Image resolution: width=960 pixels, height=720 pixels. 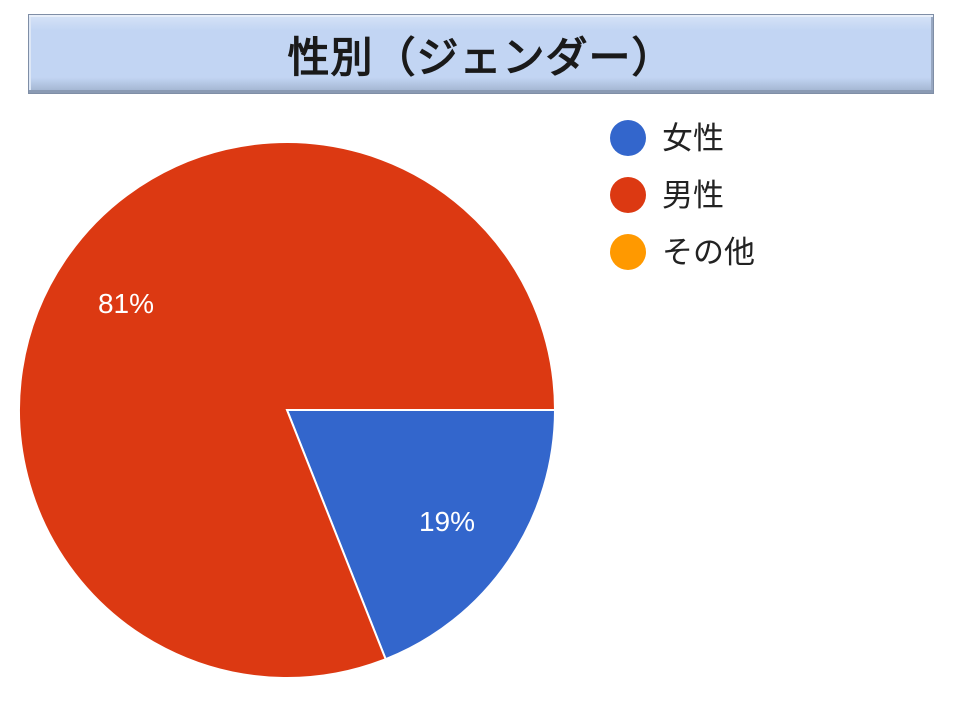 What do you see at coordinates (126, 303) in the screenshot?
I see `data-label-2: 81%` at bounding box center [126, 303].